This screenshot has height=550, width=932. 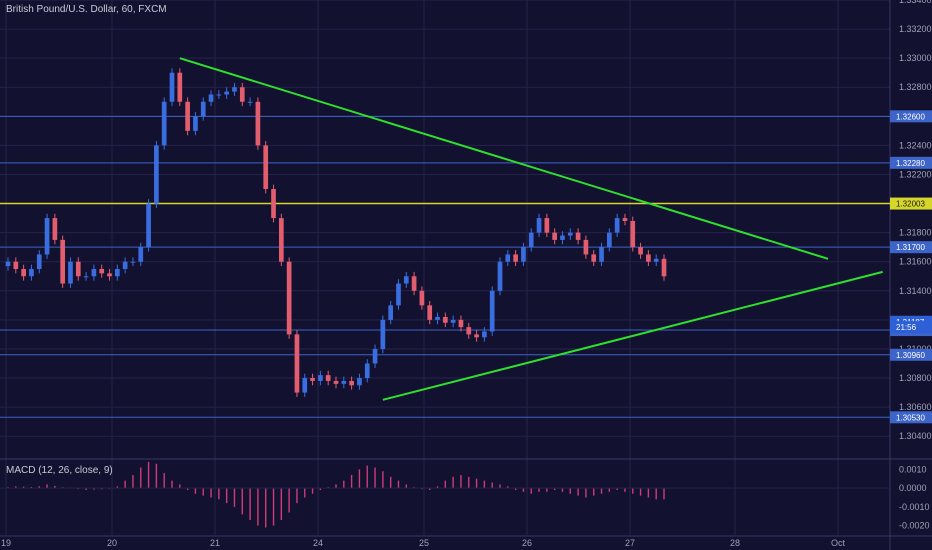 I want to click on trendline, so click(x=632, y=335).